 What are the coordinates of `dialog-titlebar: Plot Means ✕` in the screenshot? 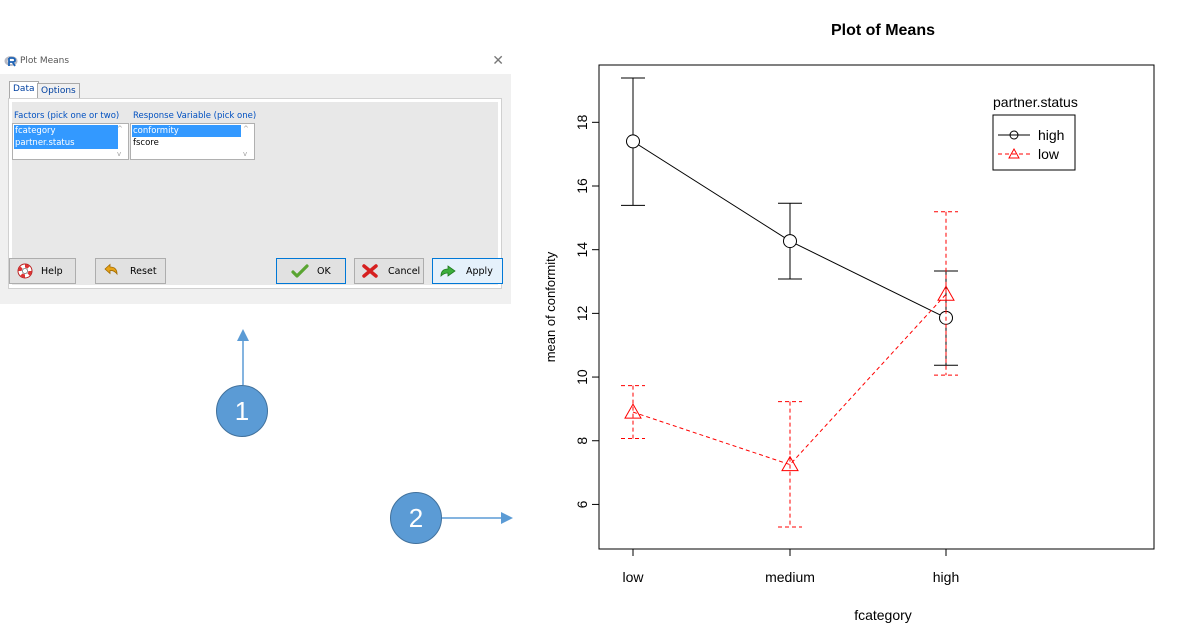 It's located at (255, 62).